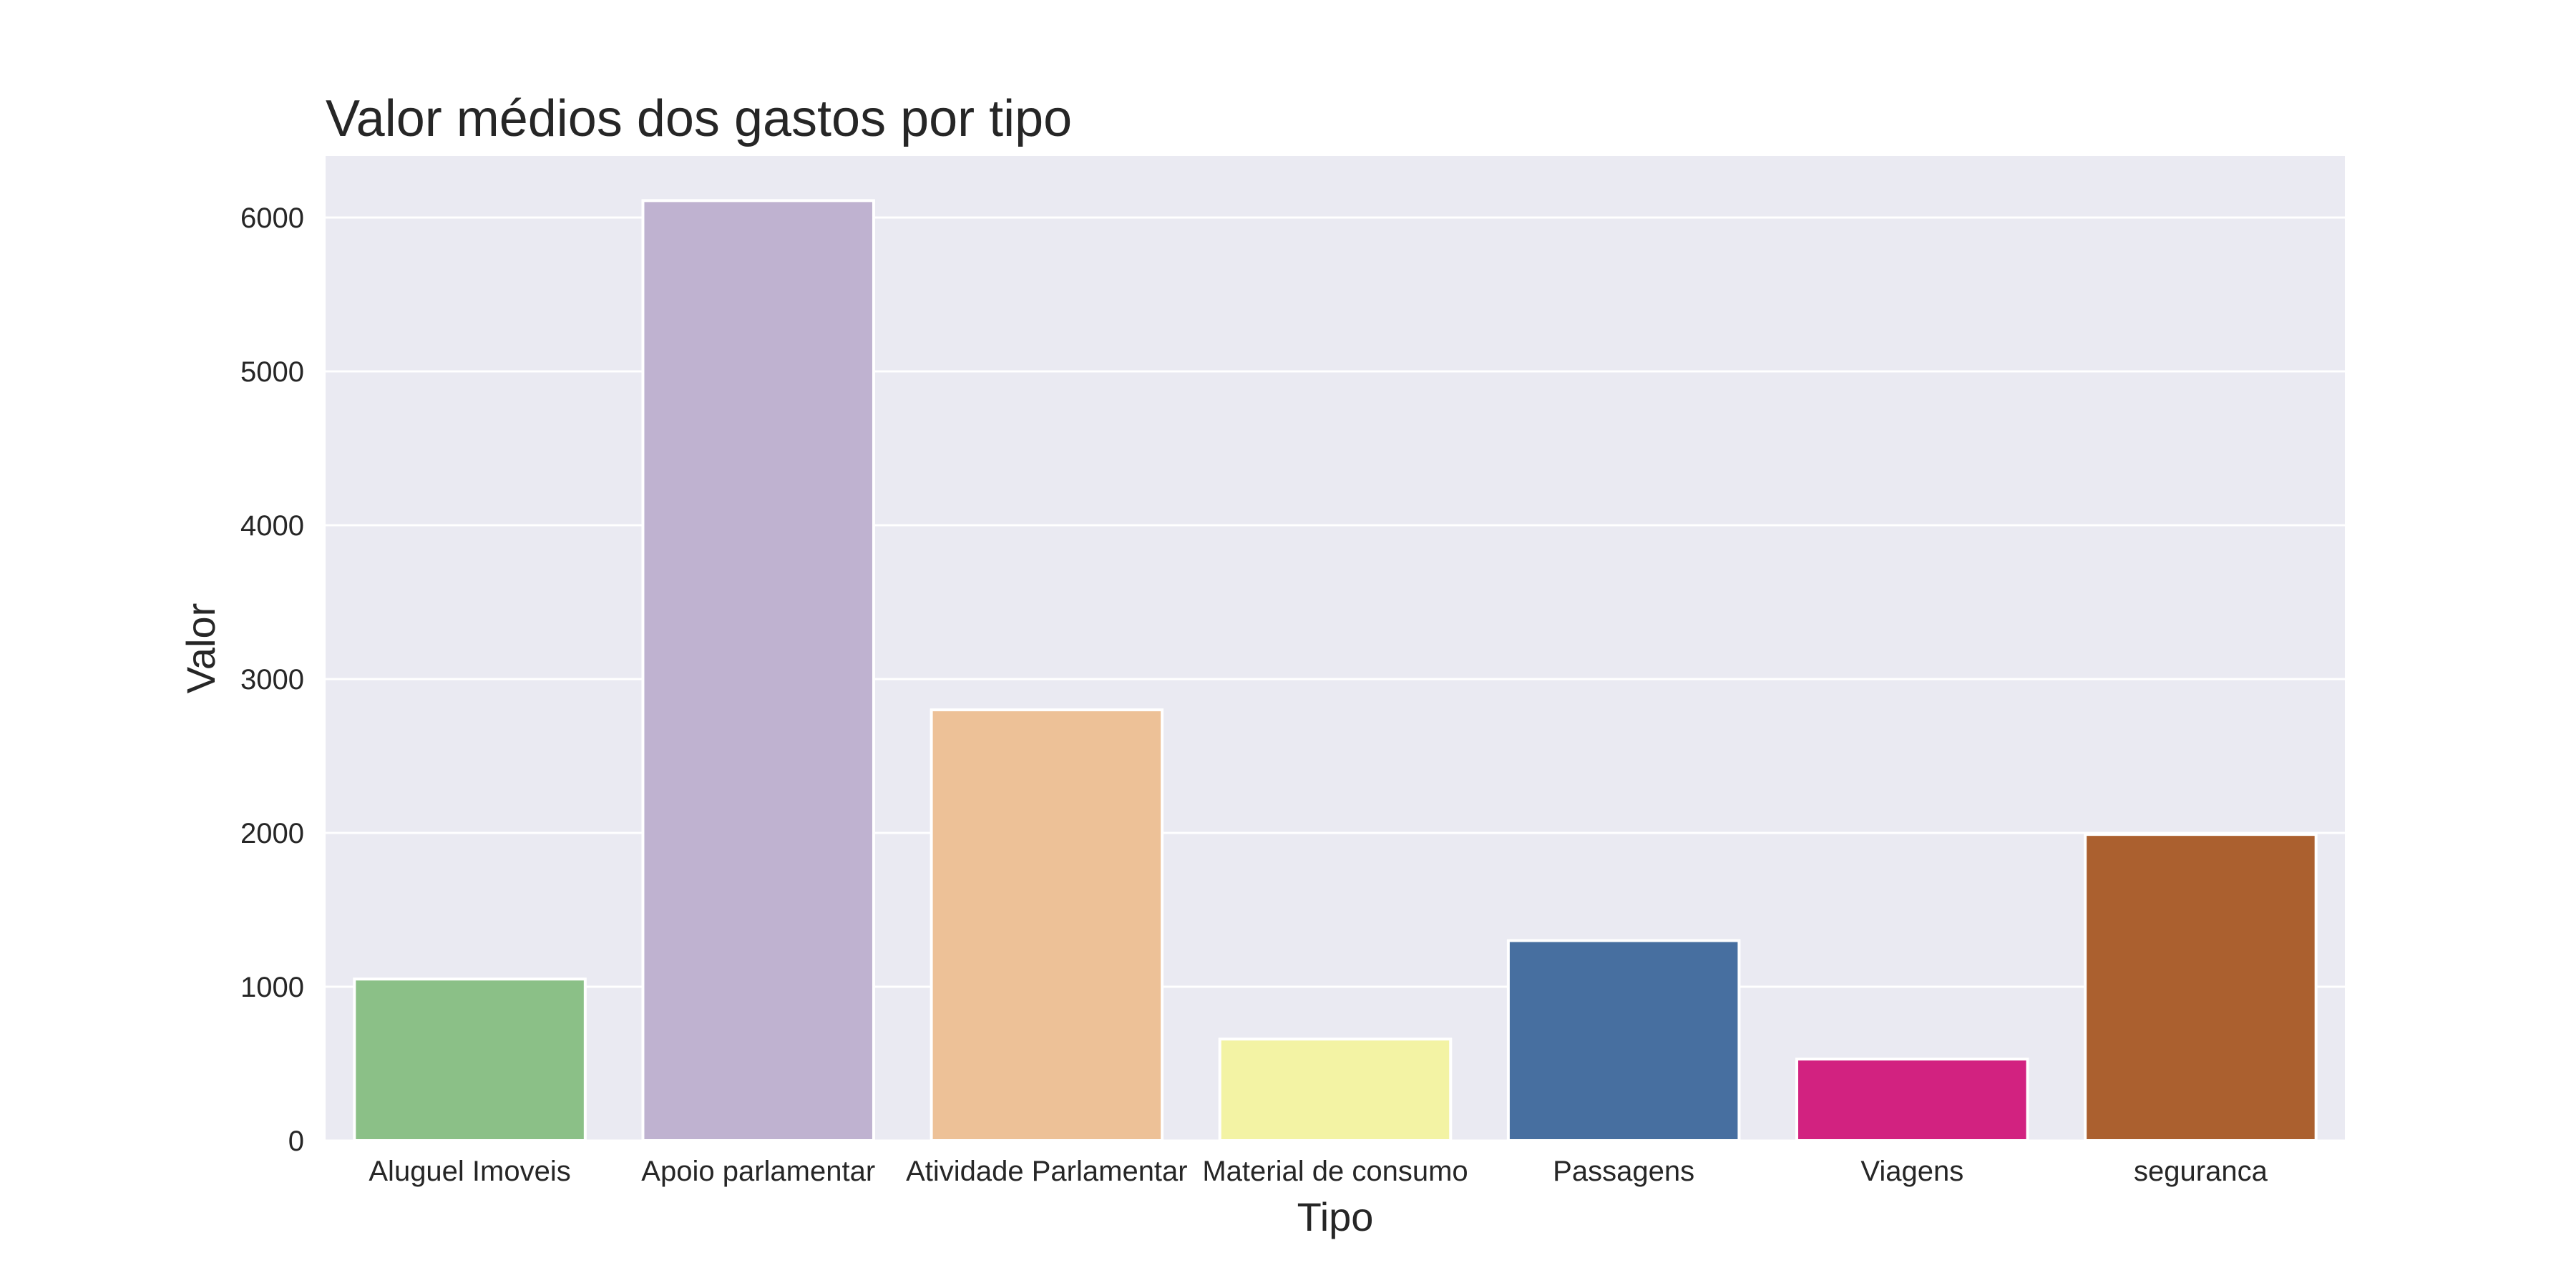 The height and width of the screenshot is (1288, 2576). Describe the element at coordinates (272, 987) in the screenshot. I see `y-tick-label: 1000` at that location.